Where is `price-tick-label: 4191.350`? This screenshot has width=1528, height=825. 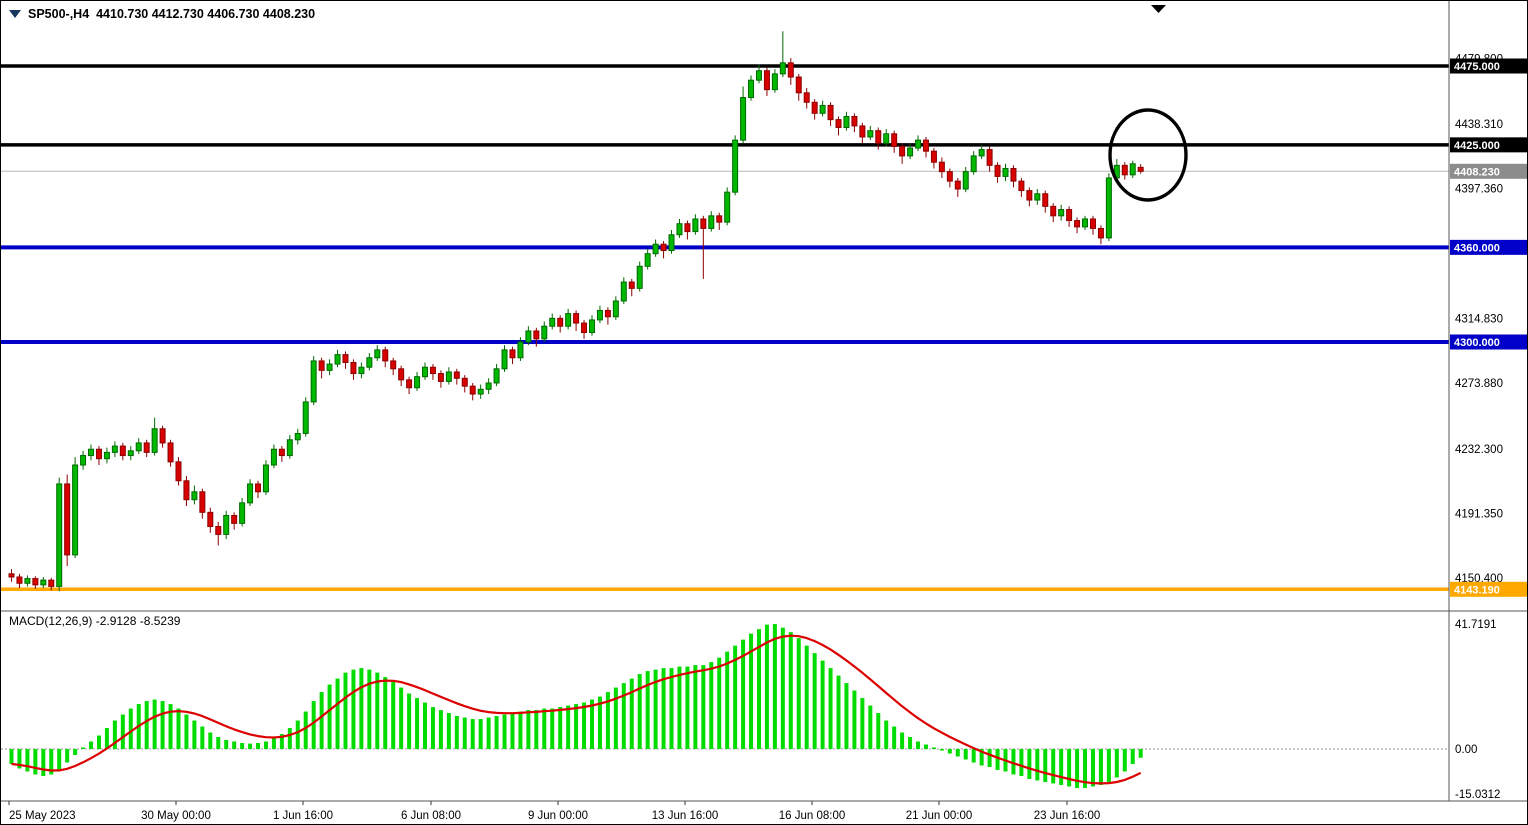
price-tick-label: 4191.350 is located at coordinates (1479, 514).